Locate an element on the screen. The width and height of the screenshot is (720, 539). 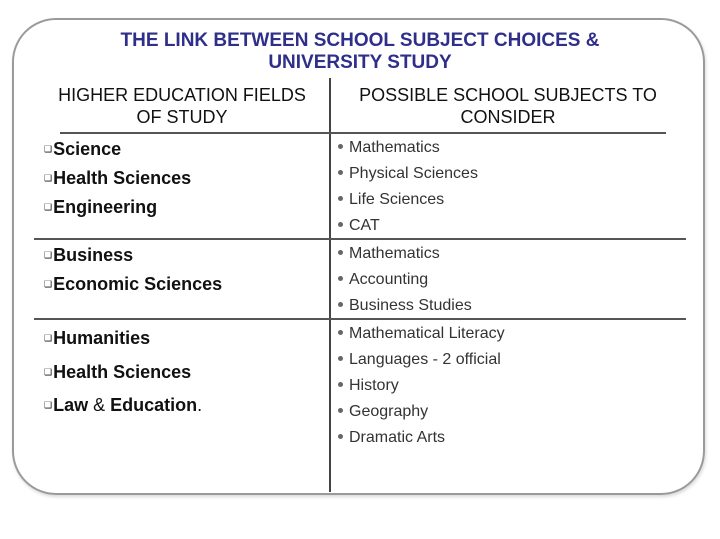
period: . is located at coordinates (200, 405).